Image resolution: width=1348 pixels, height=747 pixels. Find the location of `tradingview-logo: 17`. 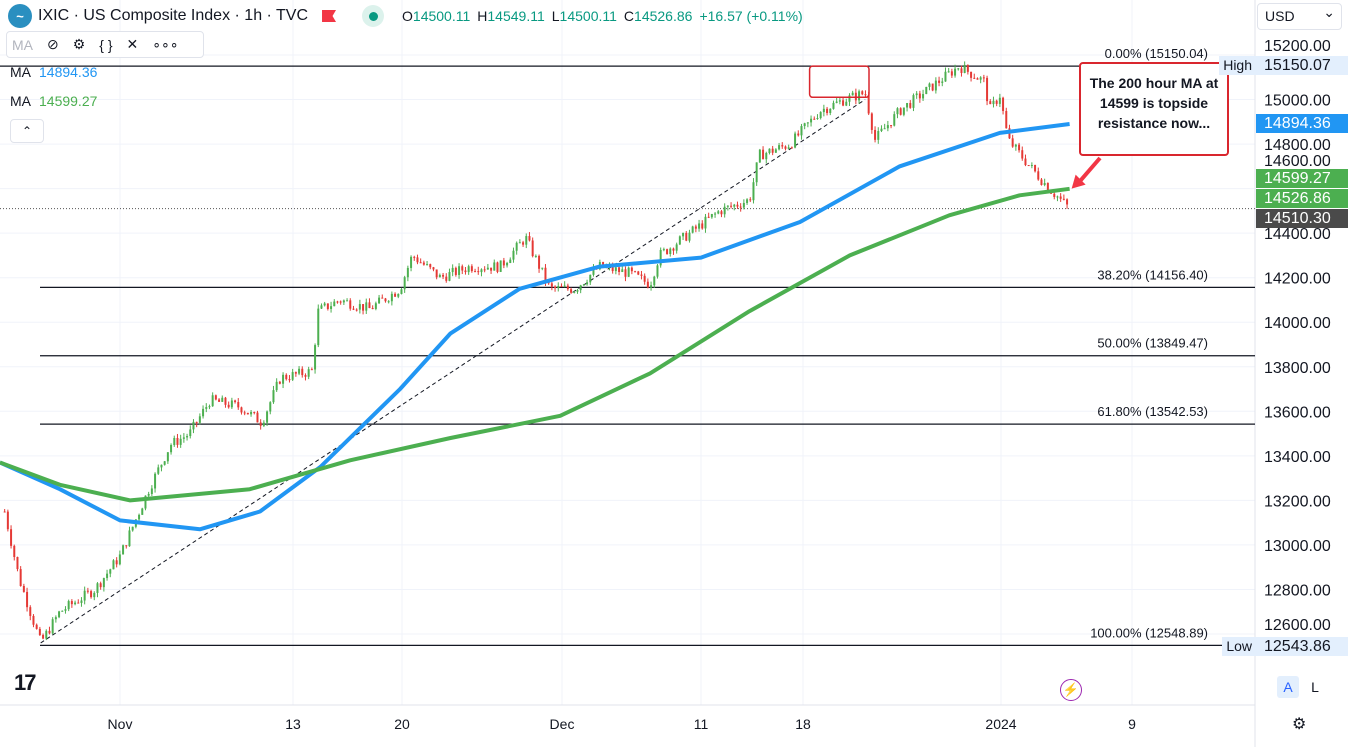

tradingview-logo: 17 is located at coordinates (25, 682).